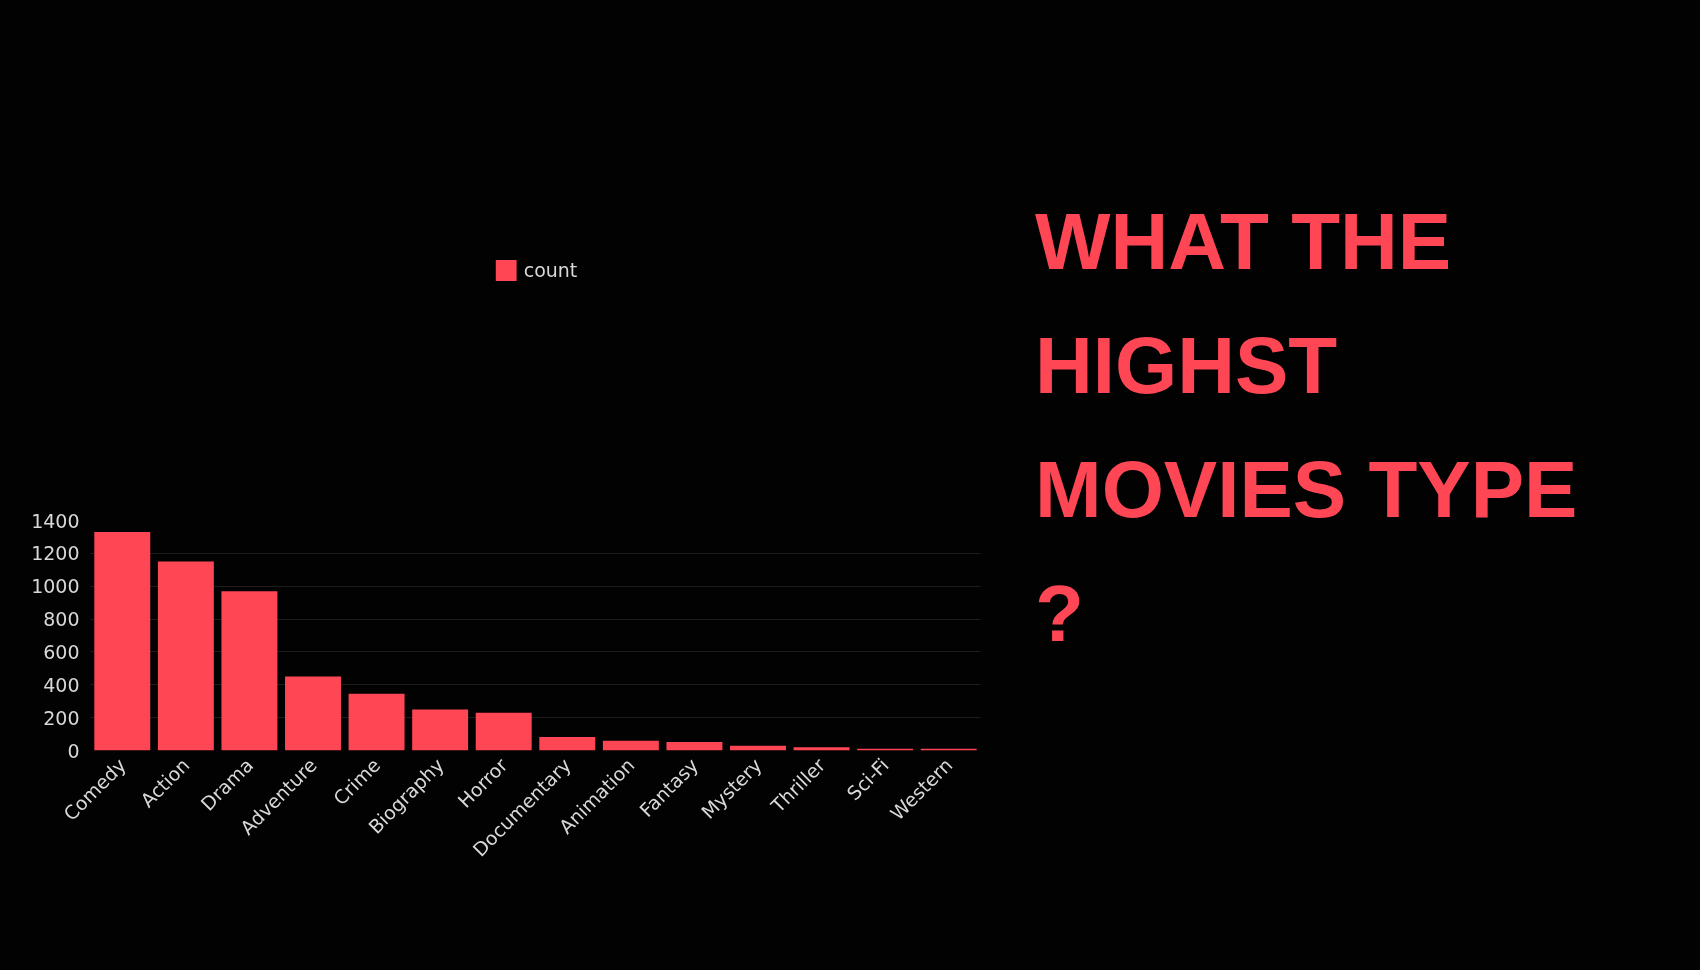 Image resolution: width=1700 pixels, height=970 pixels. Describe the element at coordinates (61, 651) in the screenshot. I see `y-tick-label: 600` at that location.